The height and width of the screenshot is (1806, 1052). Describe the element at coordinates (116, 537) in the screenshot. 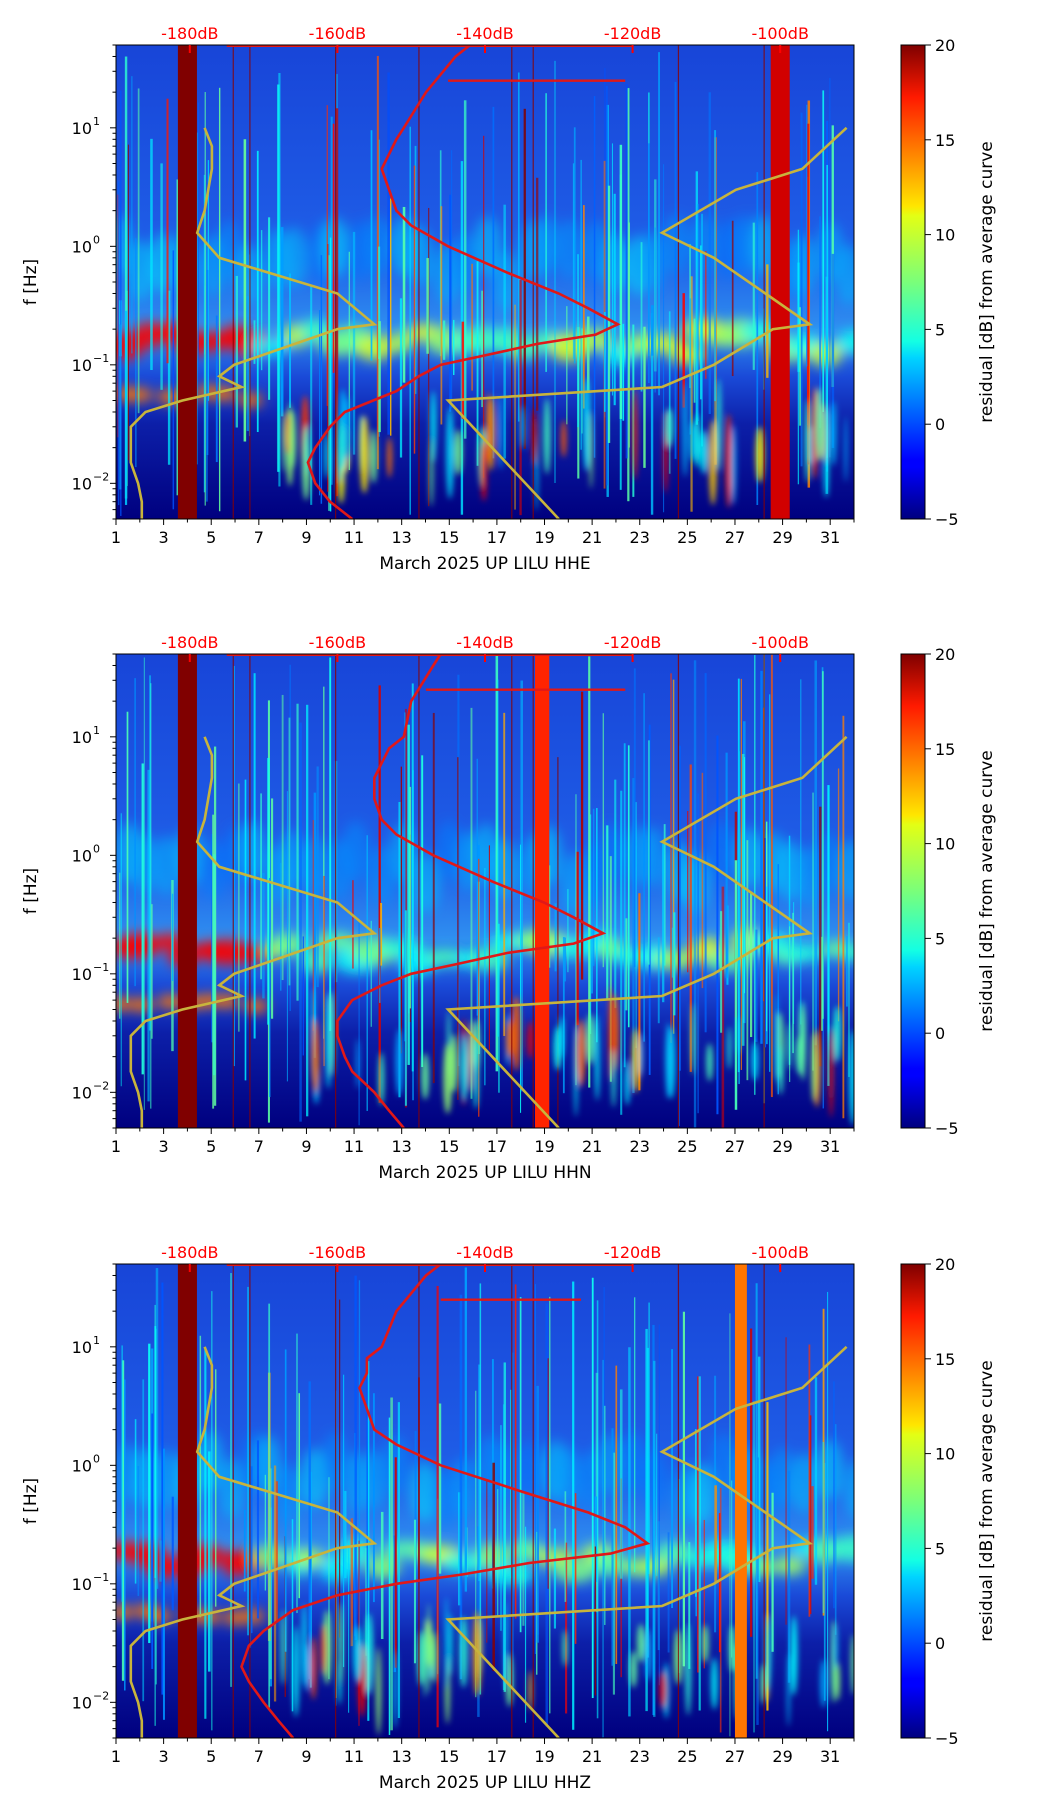

I see `x-tick-label: 1` at that location.